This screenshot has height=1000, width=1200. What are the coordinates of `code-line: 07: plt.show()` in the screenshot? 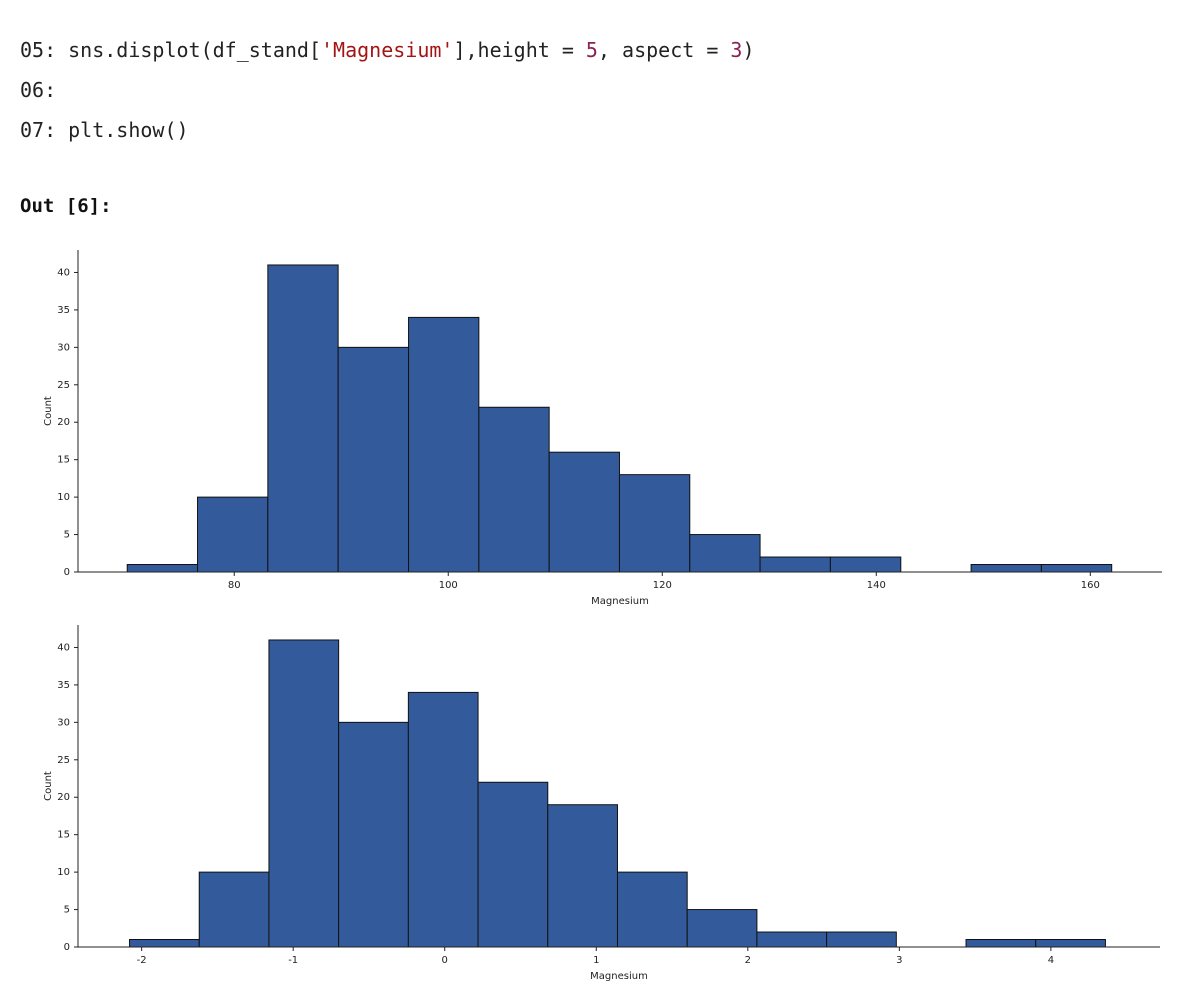 It's located at (387, 130).